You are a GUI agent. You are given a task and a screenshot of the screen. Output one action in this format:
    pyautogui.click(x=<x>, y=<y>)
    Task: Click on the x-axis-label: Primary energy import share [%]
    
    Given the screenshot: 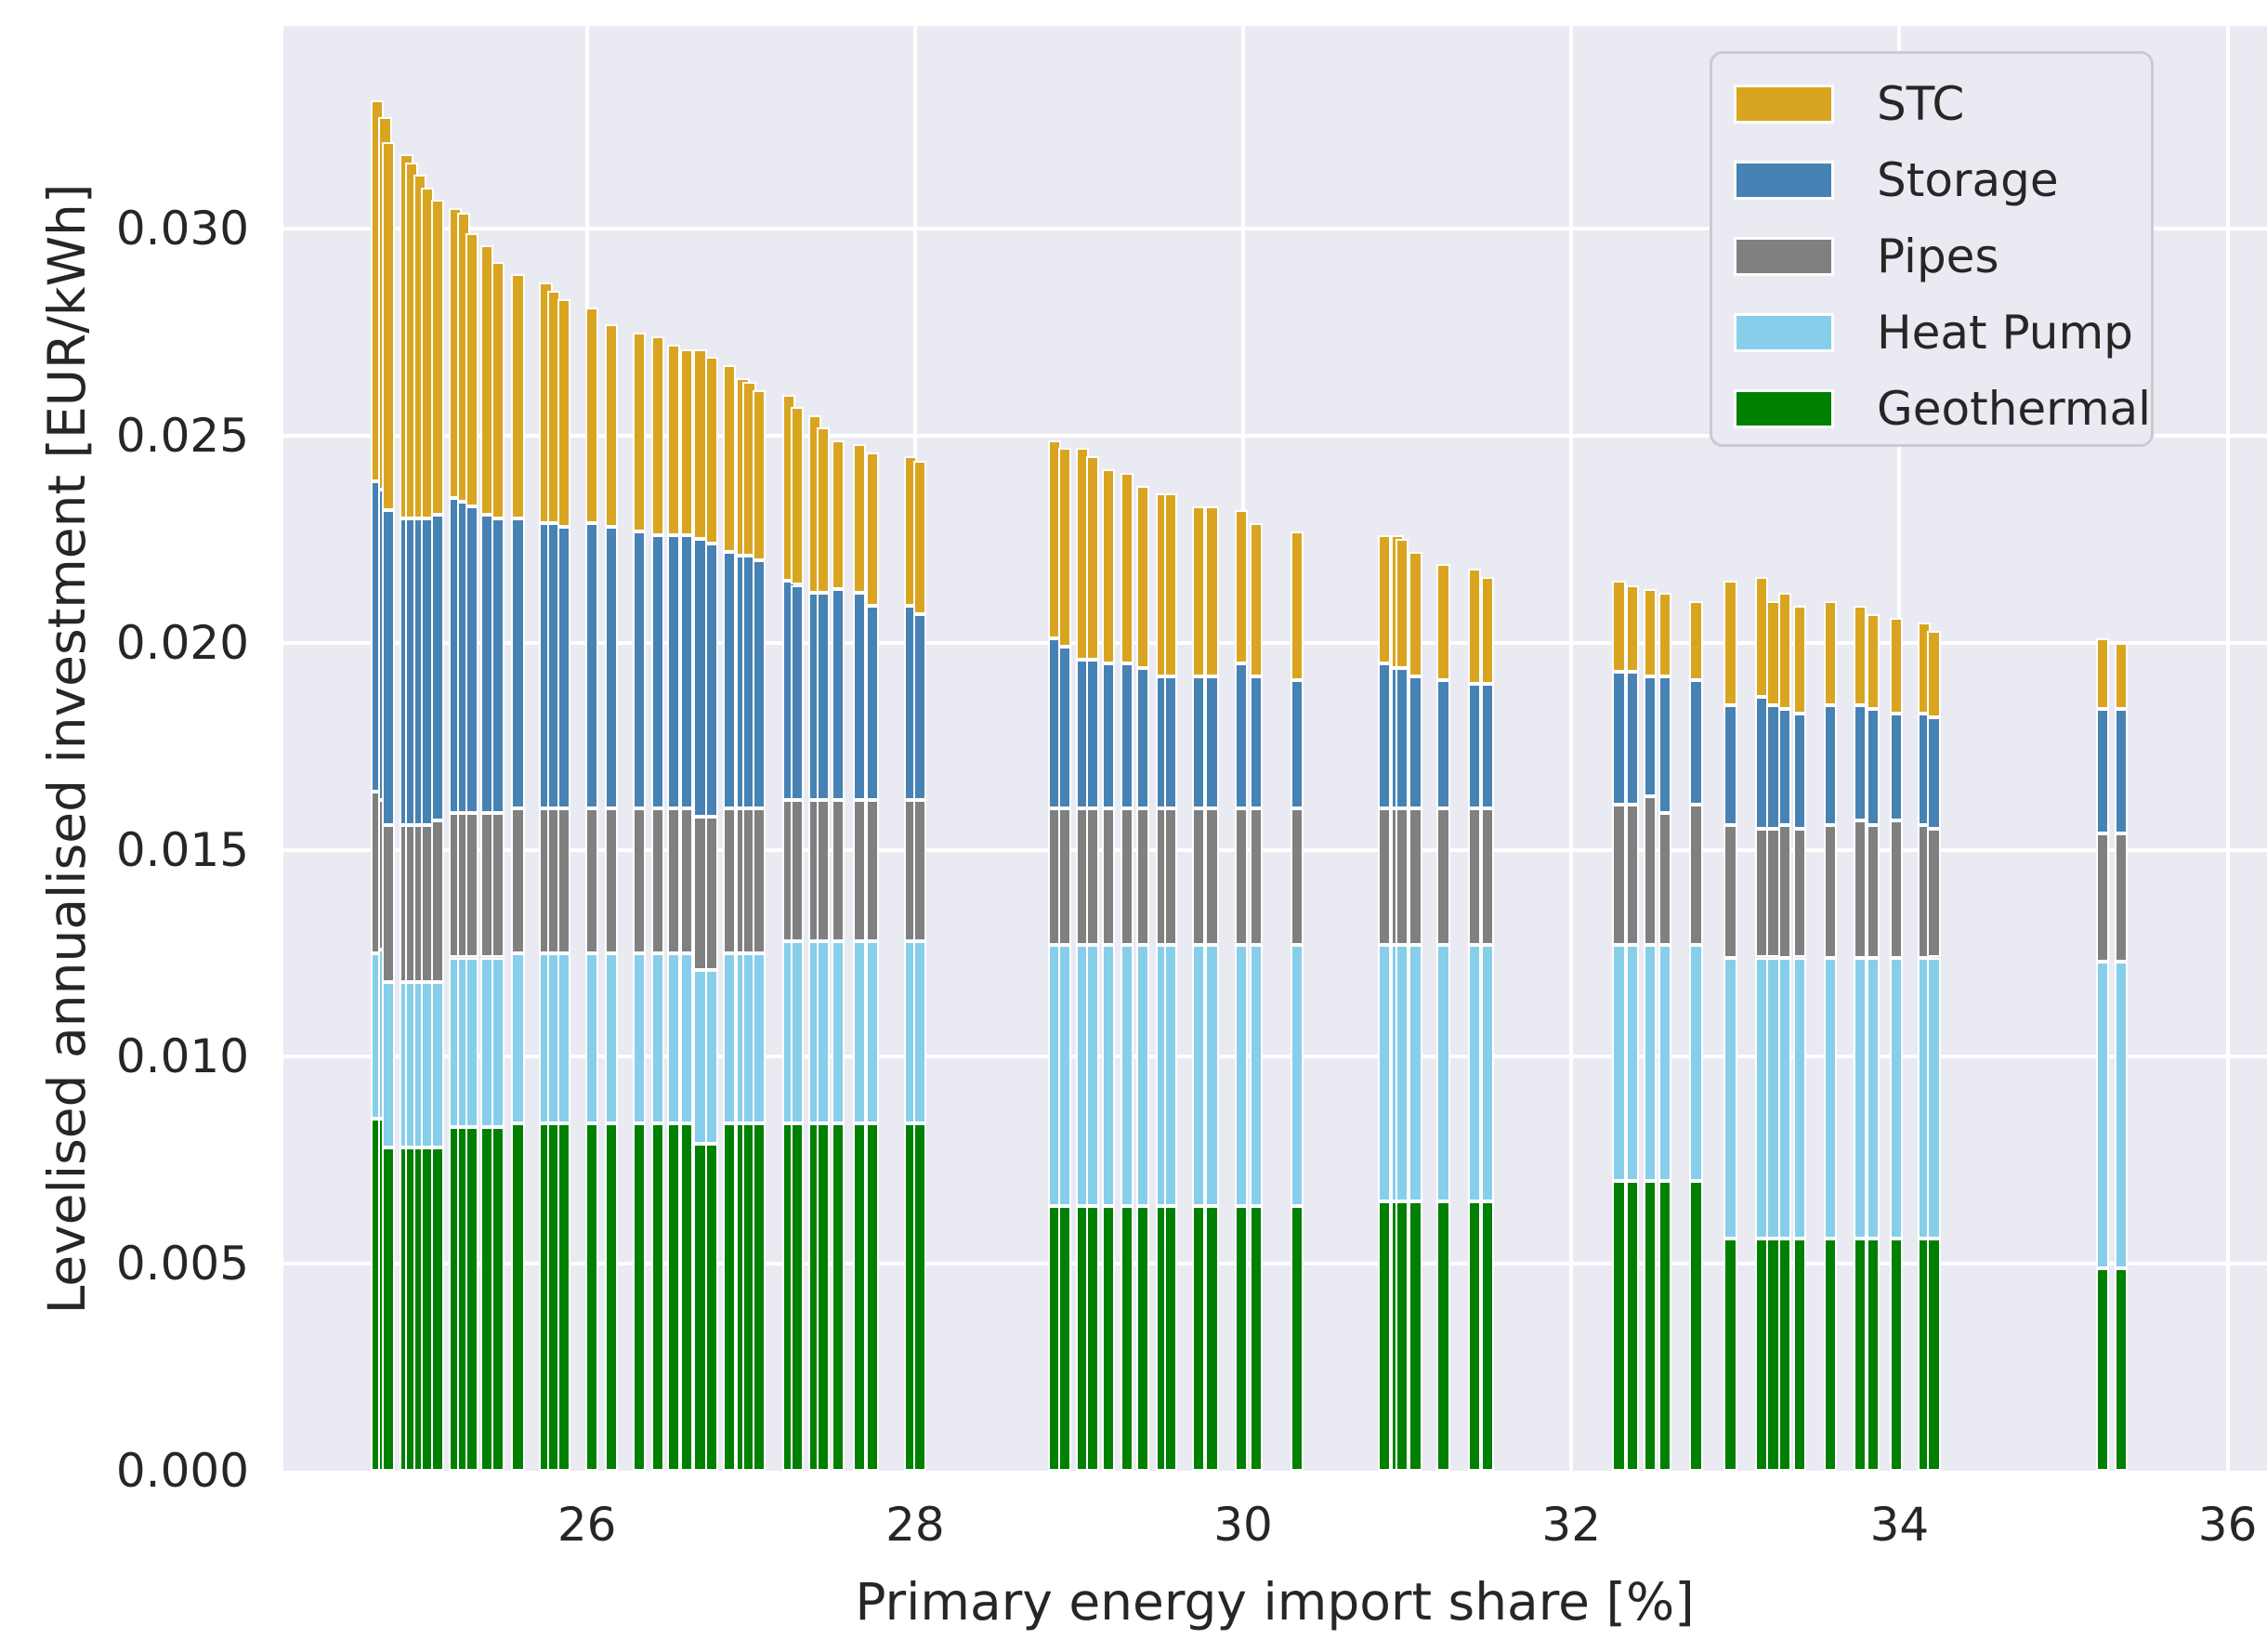 What is the action you would take?
    pyautogui.click(x=1275, y=1602)
    